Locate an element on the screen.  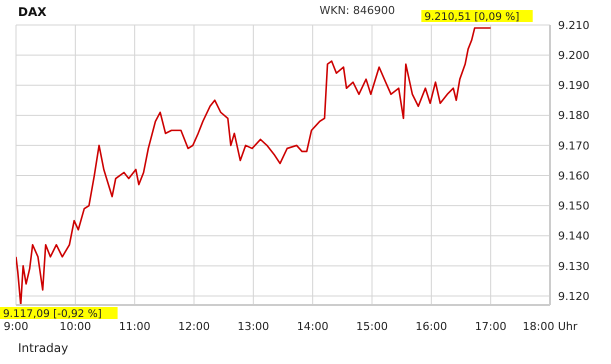
y-tick-label: 9.170 is located at coordinates (574, 145).